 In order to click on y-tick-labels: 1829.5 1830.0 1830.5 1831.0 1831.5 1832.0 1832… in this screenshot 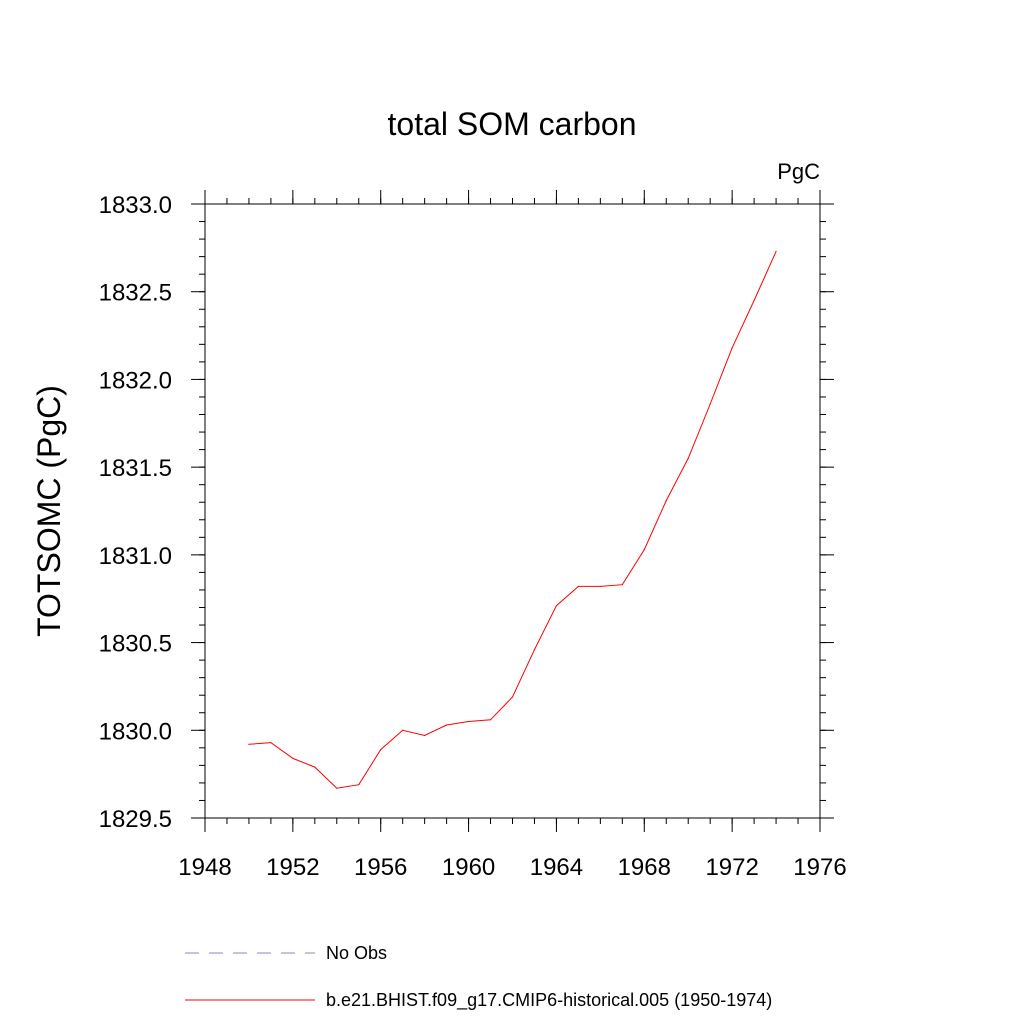, I will do `click(135, 512)`.